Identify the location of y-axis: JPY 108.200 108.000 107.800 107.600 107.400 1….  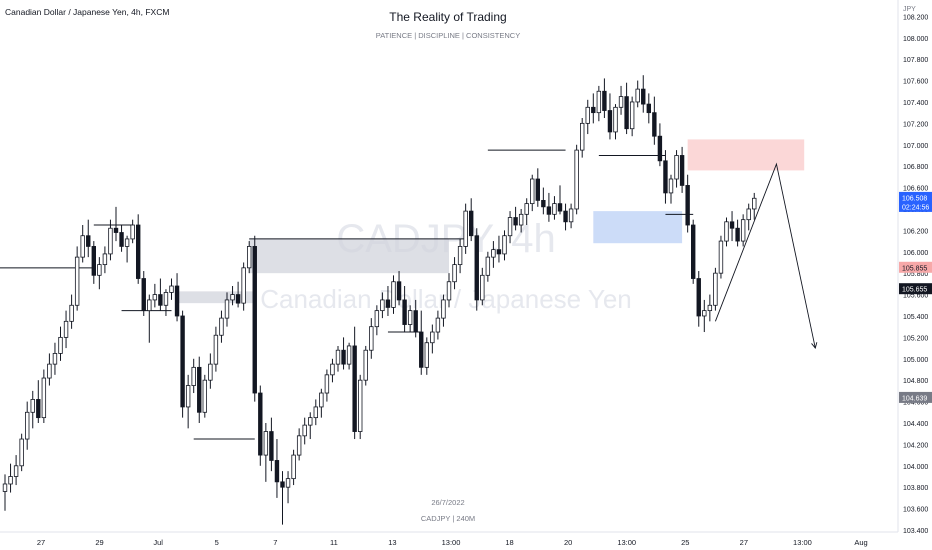
(912, 267).